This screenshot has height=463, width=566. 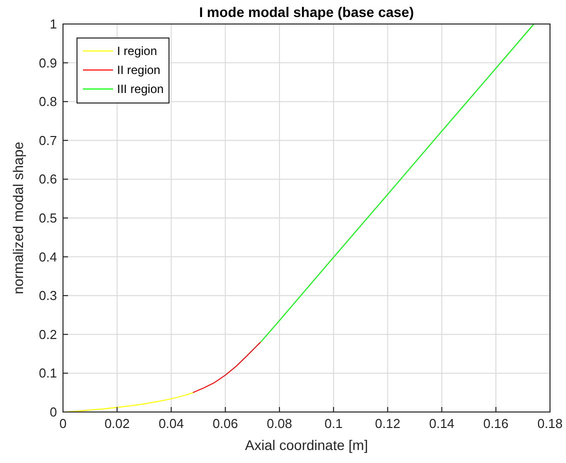 What do you see at coordinates (171, 423) in the screenshot?
I see `x-tick-label: 0.04` at bounding box center [171, 423].